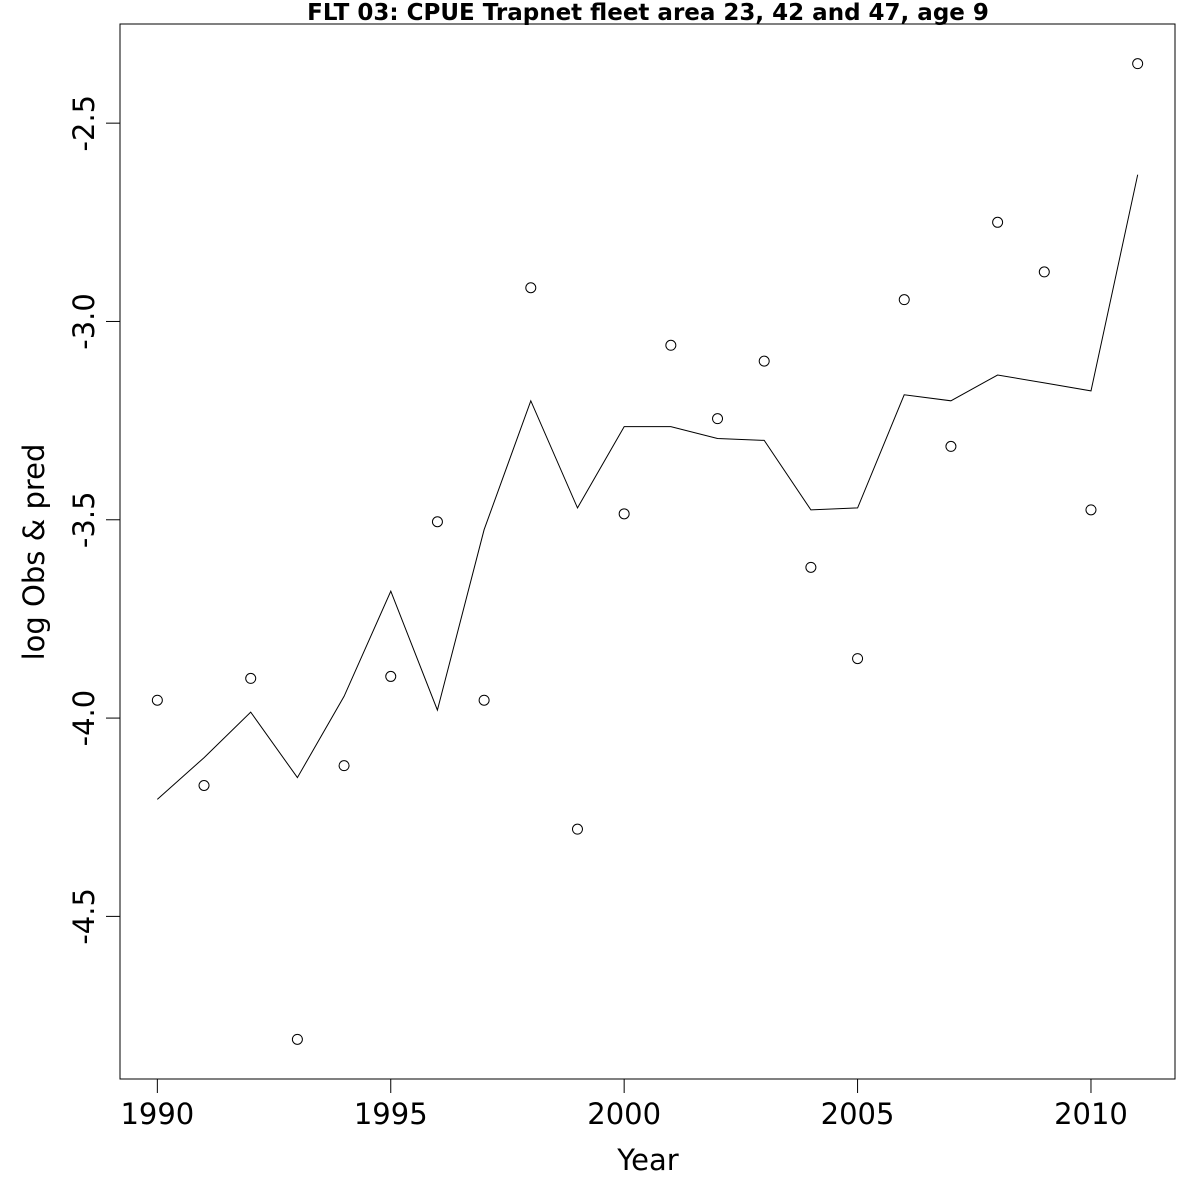 Image resolution: width=1200 pixels, height=1200 pixels. Describe the element at coordinates (624, 1114) in the screenshot. I see `x-tick-label: 2000` at that location.